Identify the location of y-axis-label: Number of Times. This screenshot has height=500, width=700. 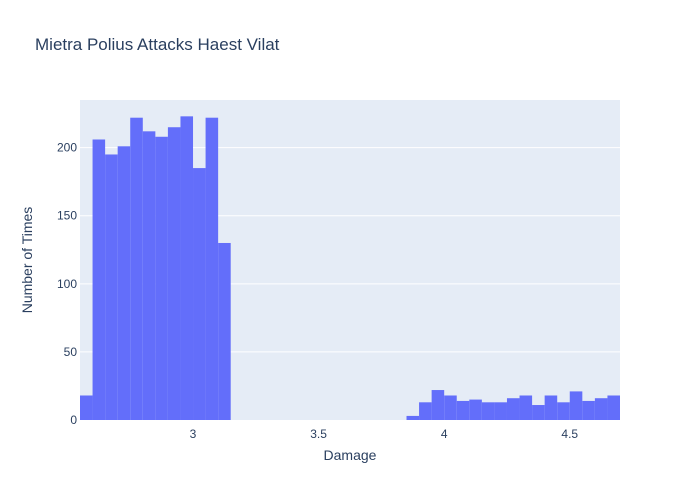
(27, 260).